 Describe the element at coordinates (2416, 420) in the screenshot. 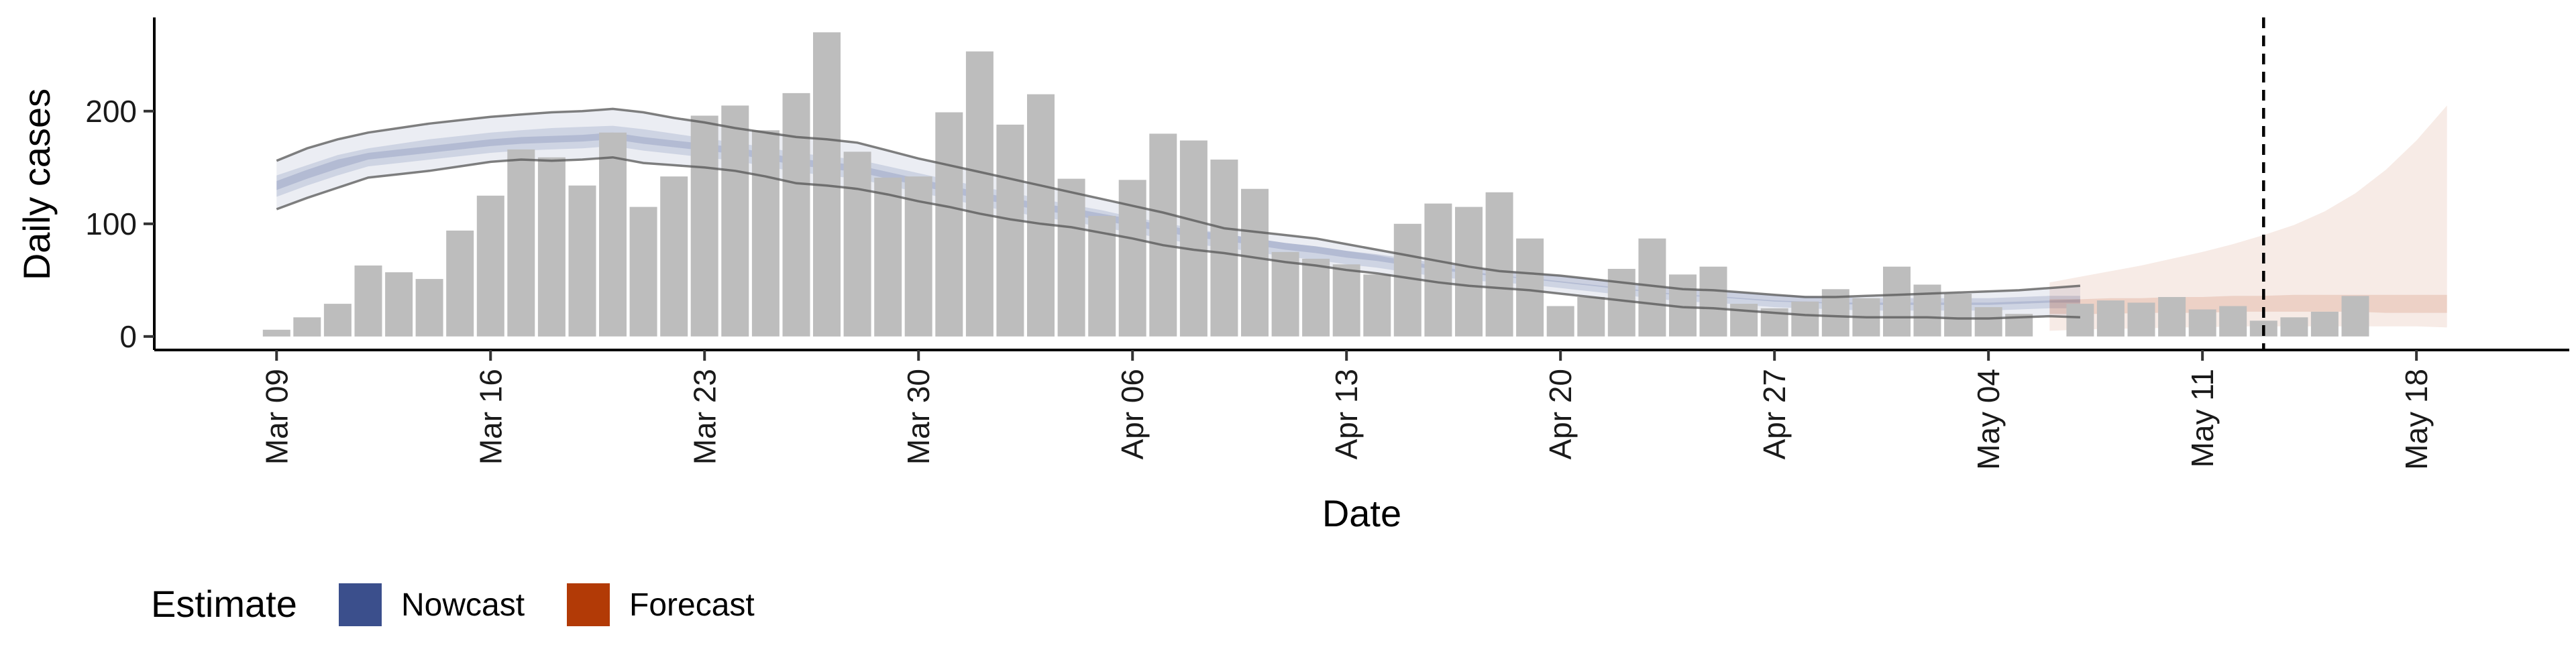

I see `x-tick-label: May 18` at that location.